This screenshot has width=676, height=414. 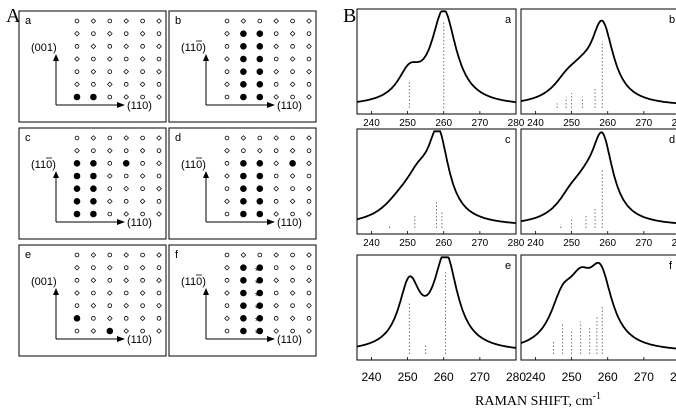 I want to click on raman-panel-d: d 240 250 260 270 280, so click(x=598, y=188).